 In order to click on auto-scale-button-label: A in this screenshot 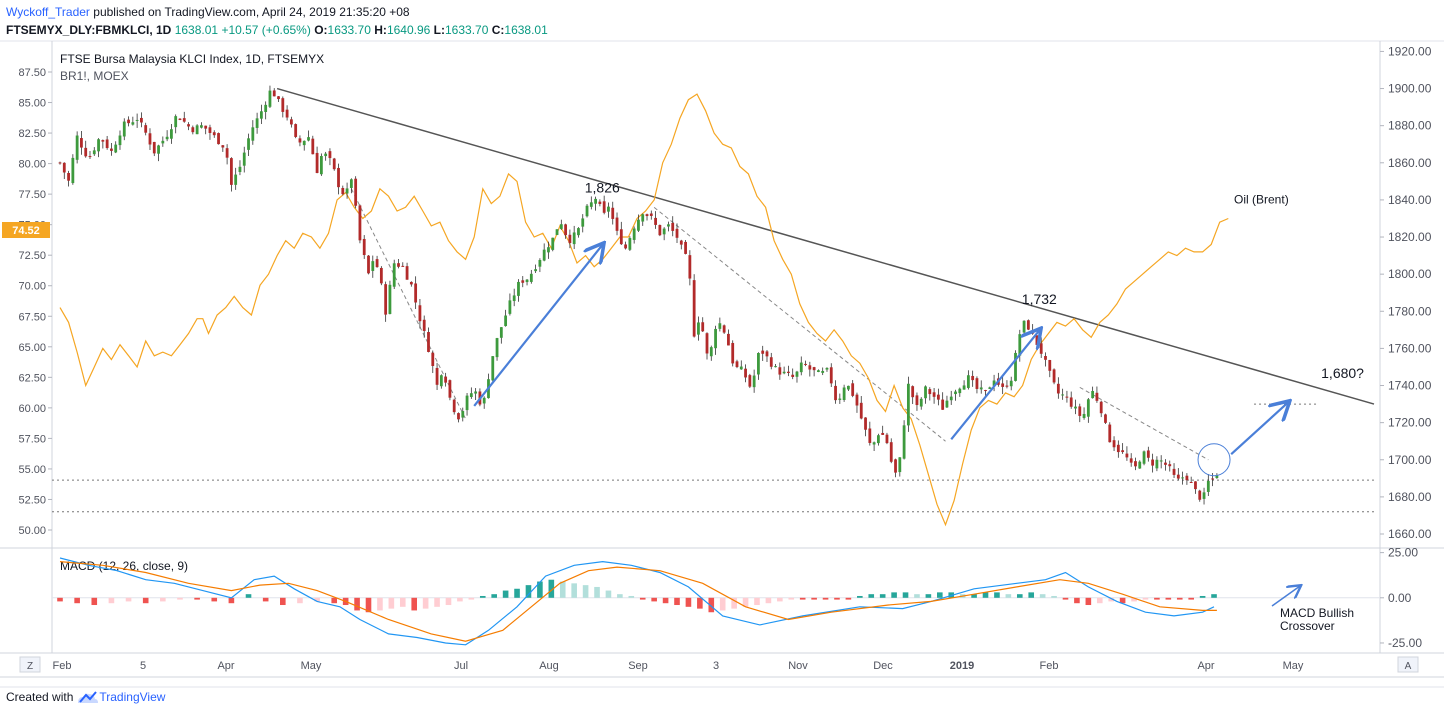, I will do `click(1408, 666)`.